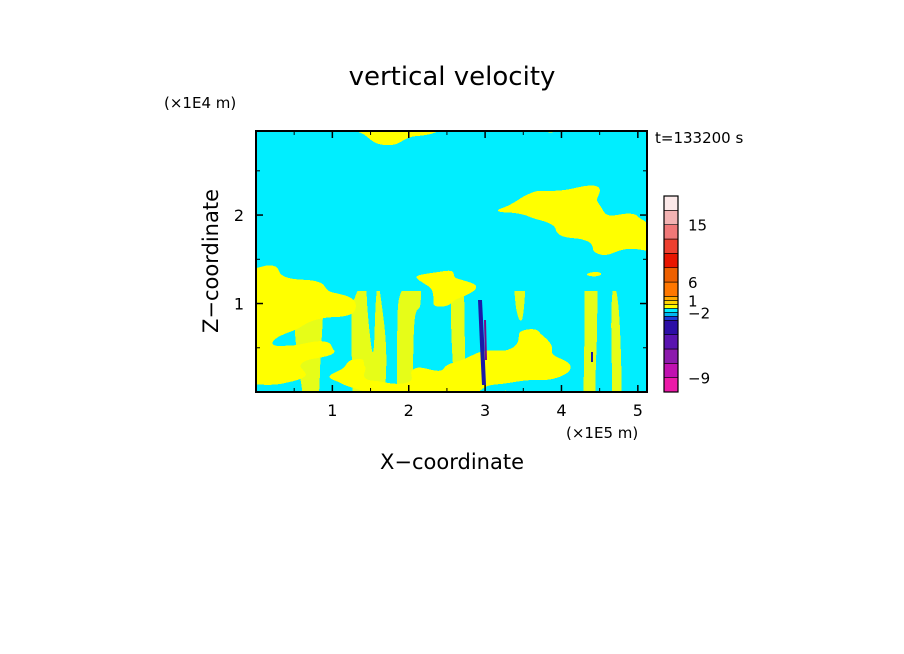  What do you see at coordinates (239, 215) in the screenshot?
I see `y-tick-label: 2` at bounding box center [239, 215].